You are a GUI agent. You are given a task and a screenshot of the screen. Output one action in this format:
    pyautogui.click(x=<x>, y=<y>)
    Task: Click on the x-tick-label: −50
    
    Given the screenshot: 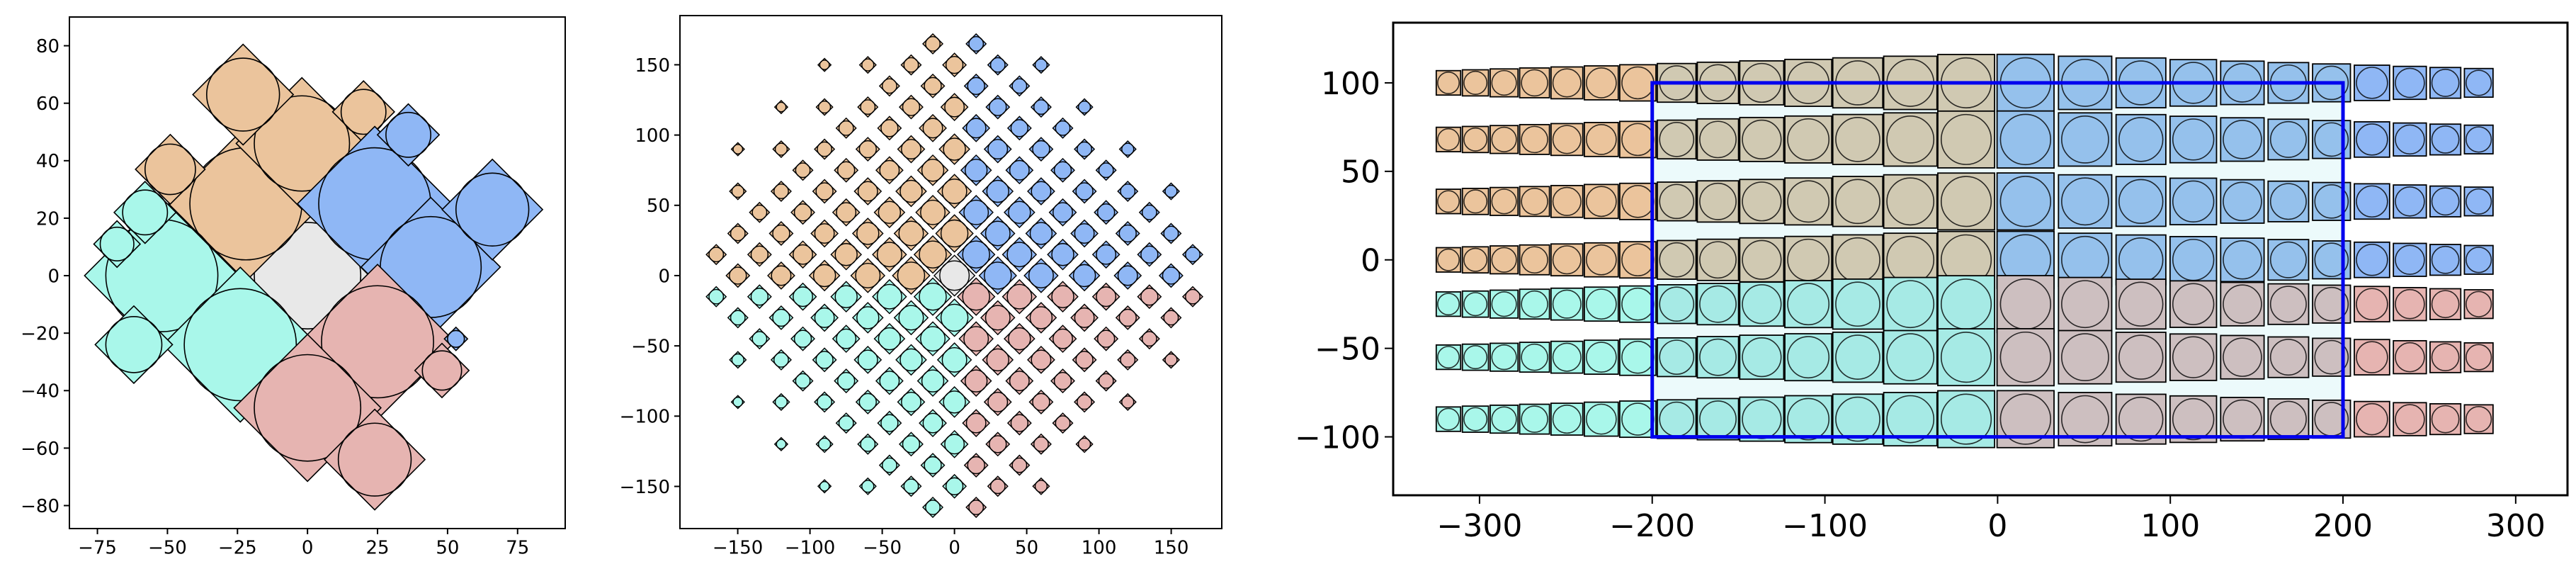 What is the action you would take?
    pyautogui.click(x=167, y=547)
    